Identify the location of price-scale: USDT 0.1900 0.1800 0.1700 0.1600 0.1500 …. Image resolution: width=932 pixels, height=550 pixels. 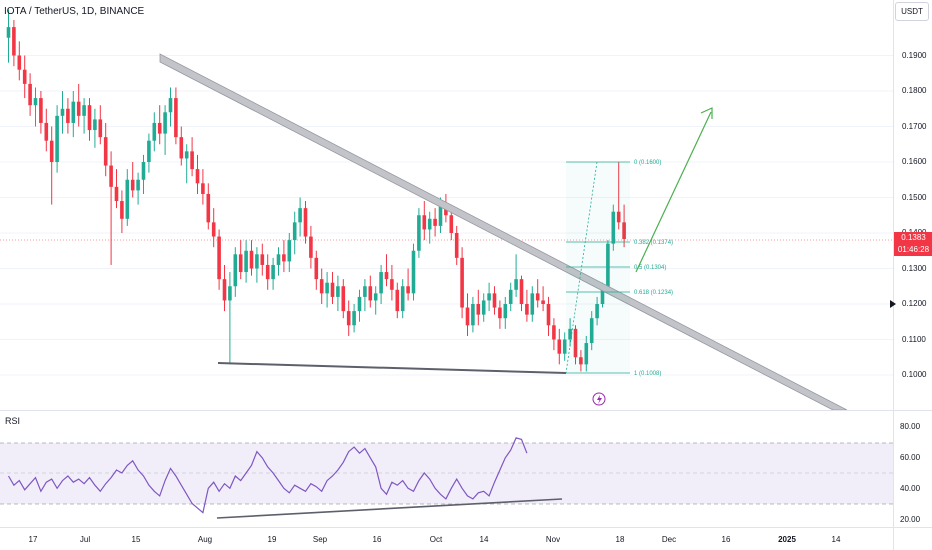
(911, 205).